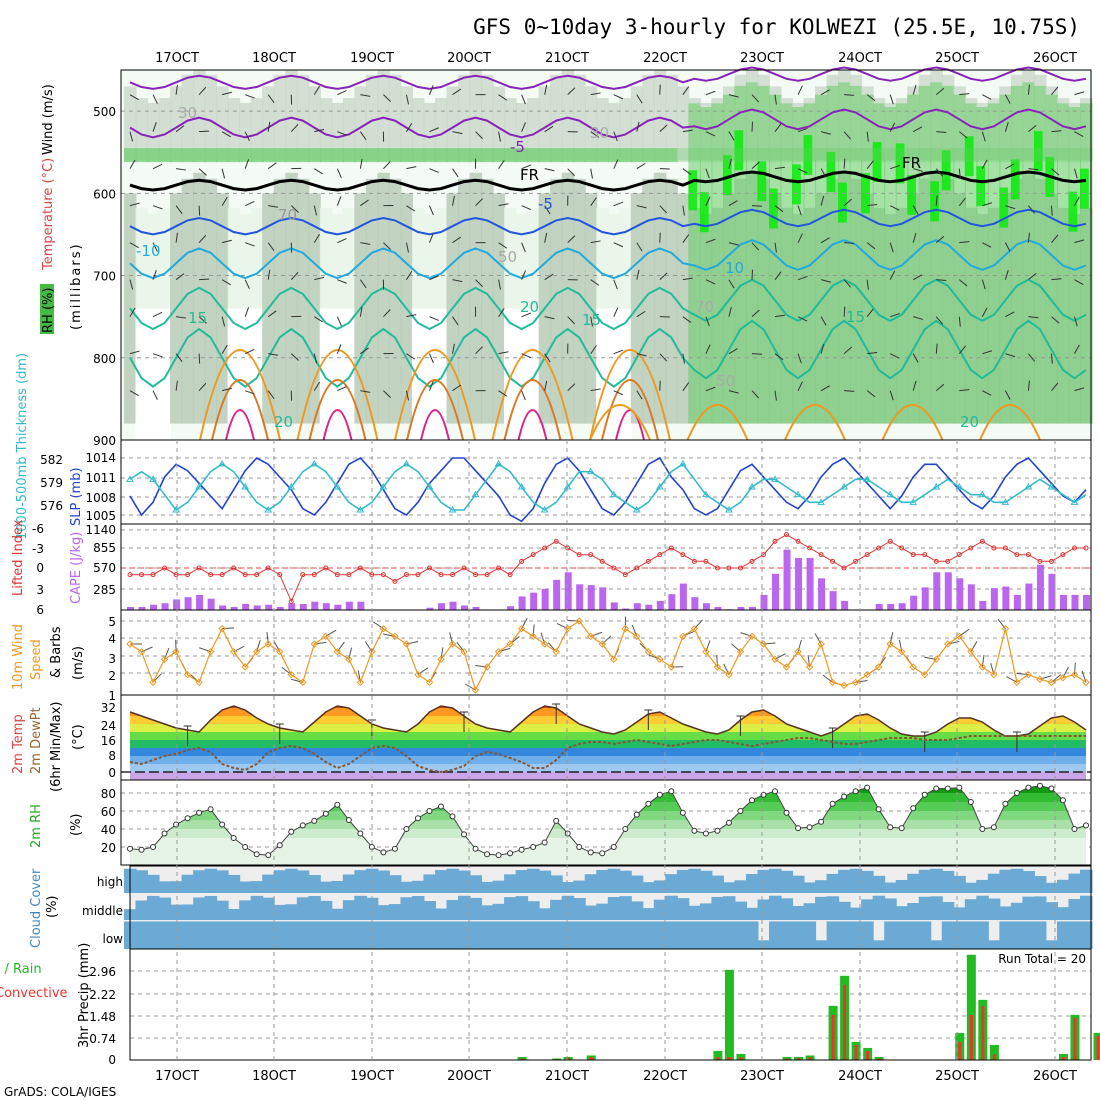 Image resolution: width=1100 pixels, height=1100 pixels. I want to click on pressure-axis: 500 600 700 800 900, so click(104, 276).